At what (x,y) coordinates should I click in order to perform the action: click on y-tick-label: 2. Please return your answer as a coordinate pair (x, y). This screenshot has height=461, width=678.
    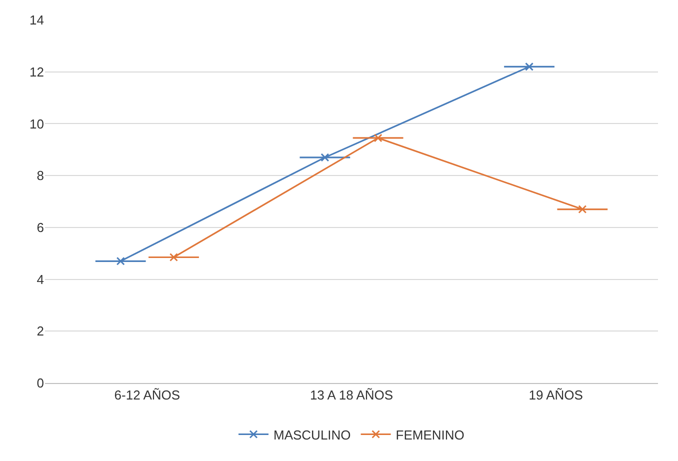
    Looking at the image, I should click on (40, 331).